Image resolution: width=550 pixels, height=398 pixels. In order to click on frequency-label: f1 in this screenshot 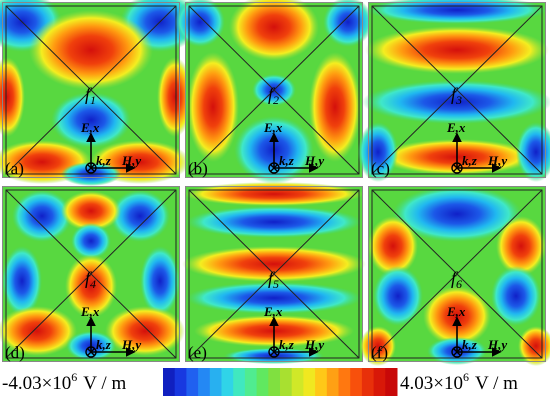, I will do `click(90, 95)`.